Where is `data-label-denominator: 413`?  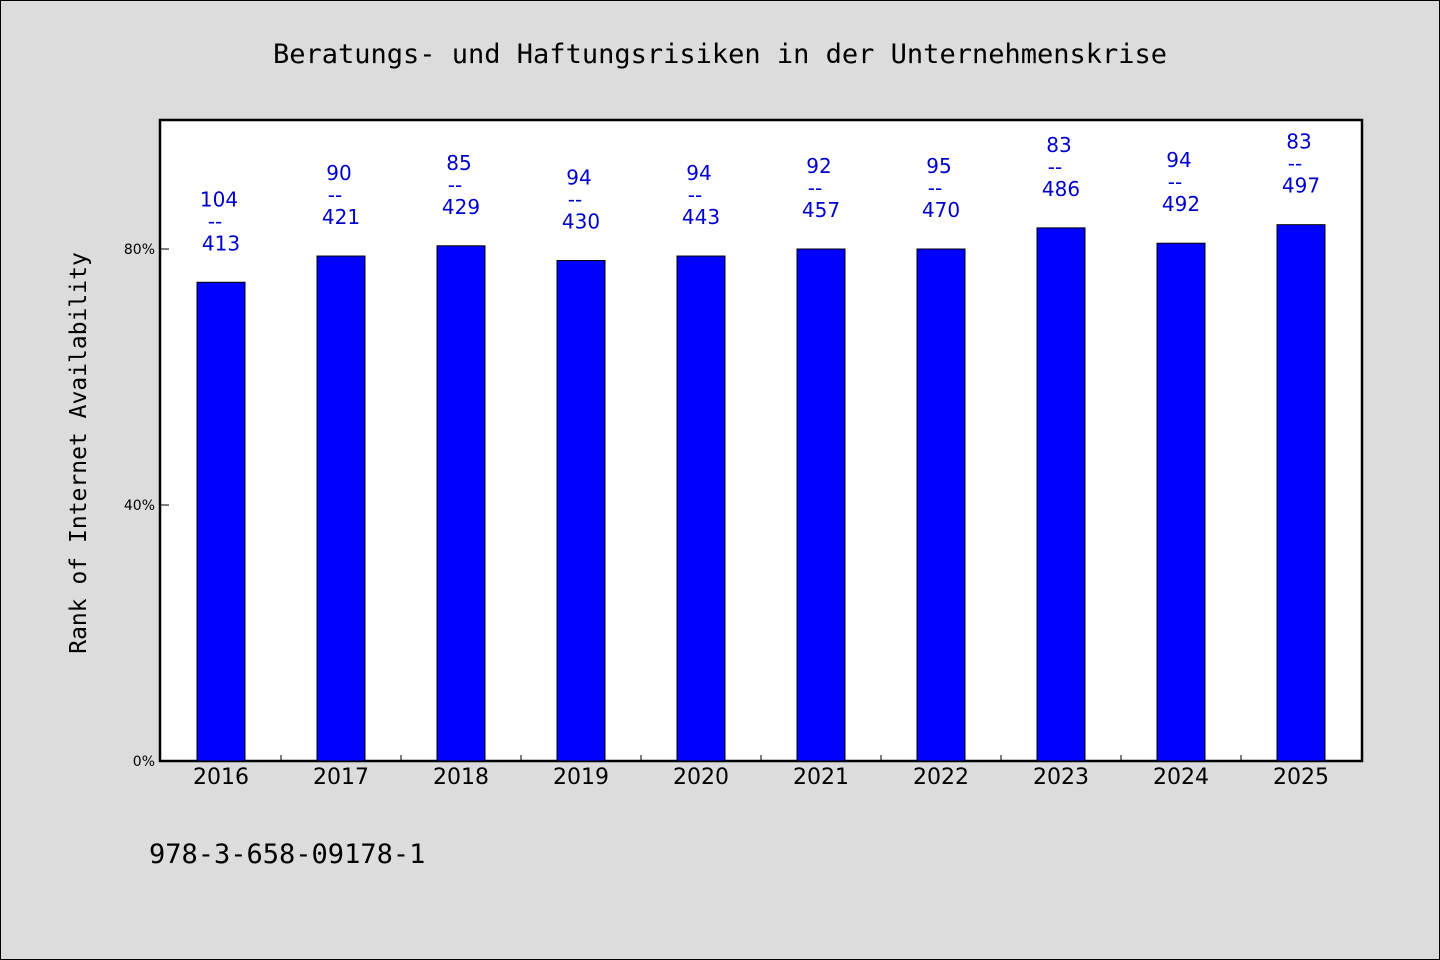
data-label-denominator: 413 is located at coordinates (221, 243).